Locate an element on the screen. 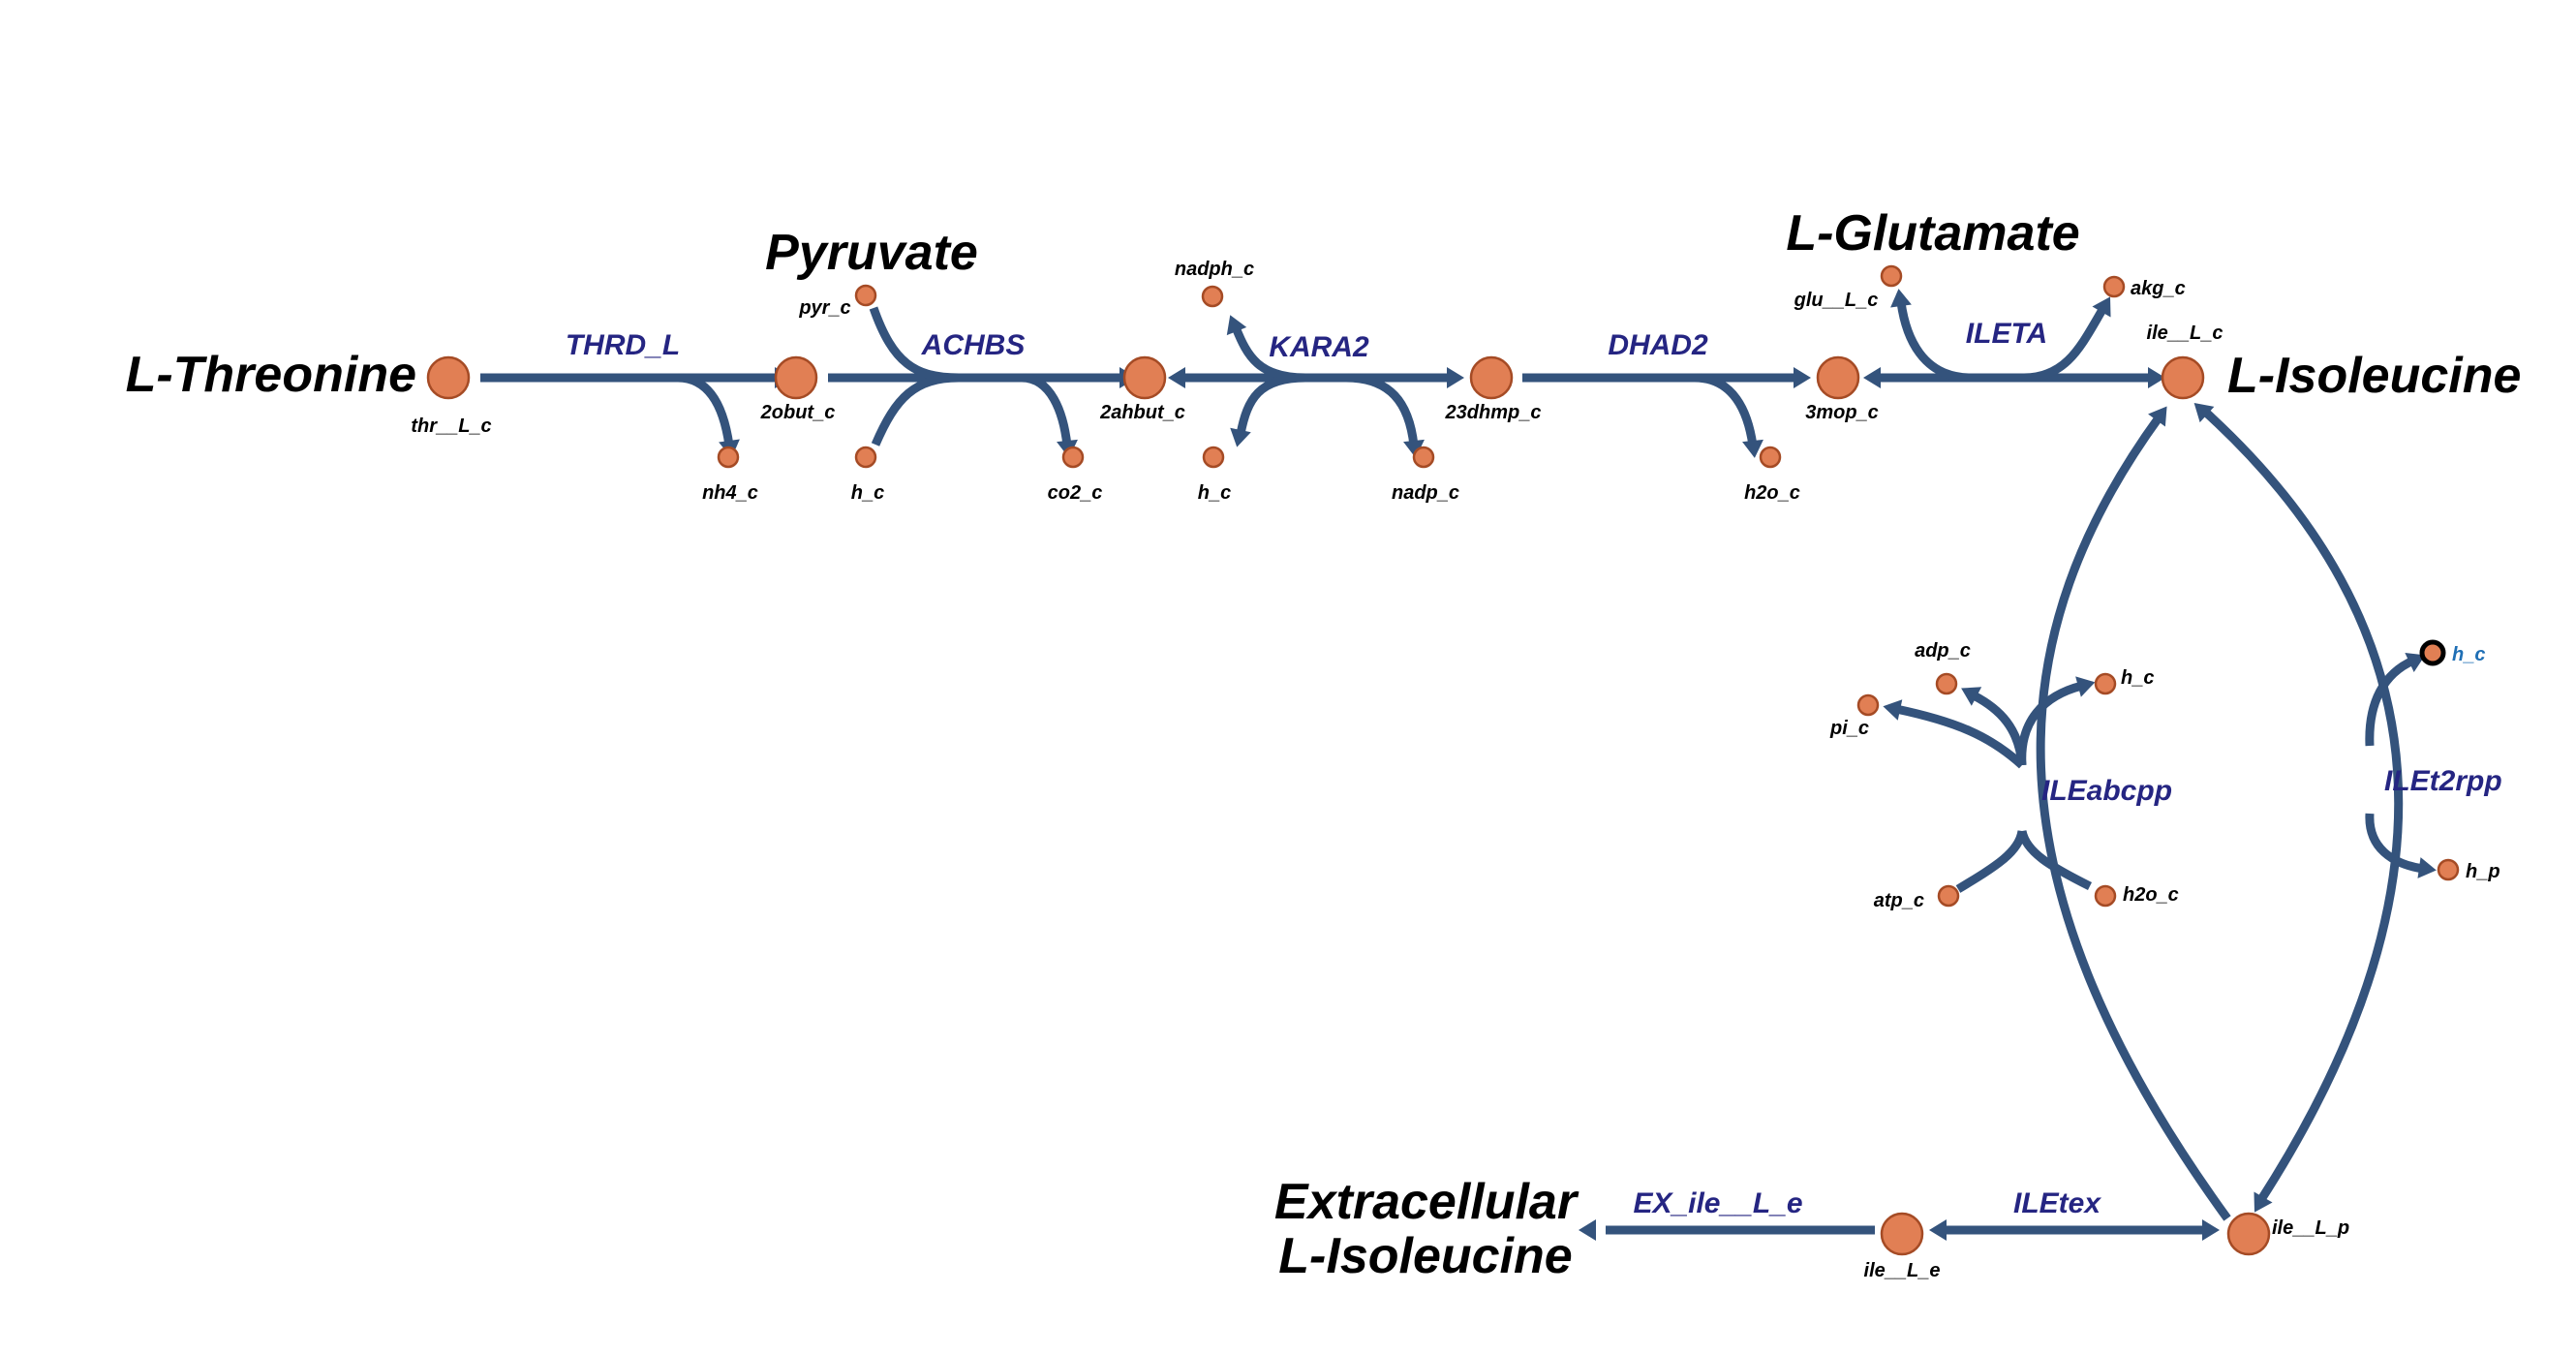 The width and height of the screenshot is (2576, 1355). label-h2o-c-dhad2: h2o_c is located at coordinates (1772, 493).